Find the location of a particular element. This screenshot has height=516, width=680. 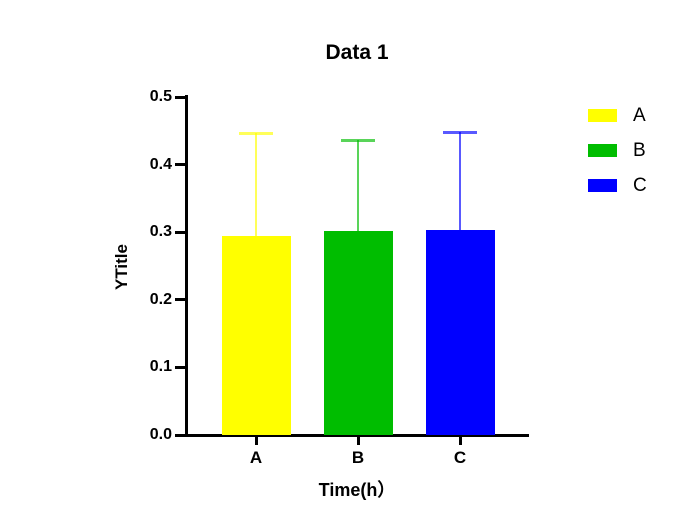

y-axis-line is located at coordinates (186, 266).